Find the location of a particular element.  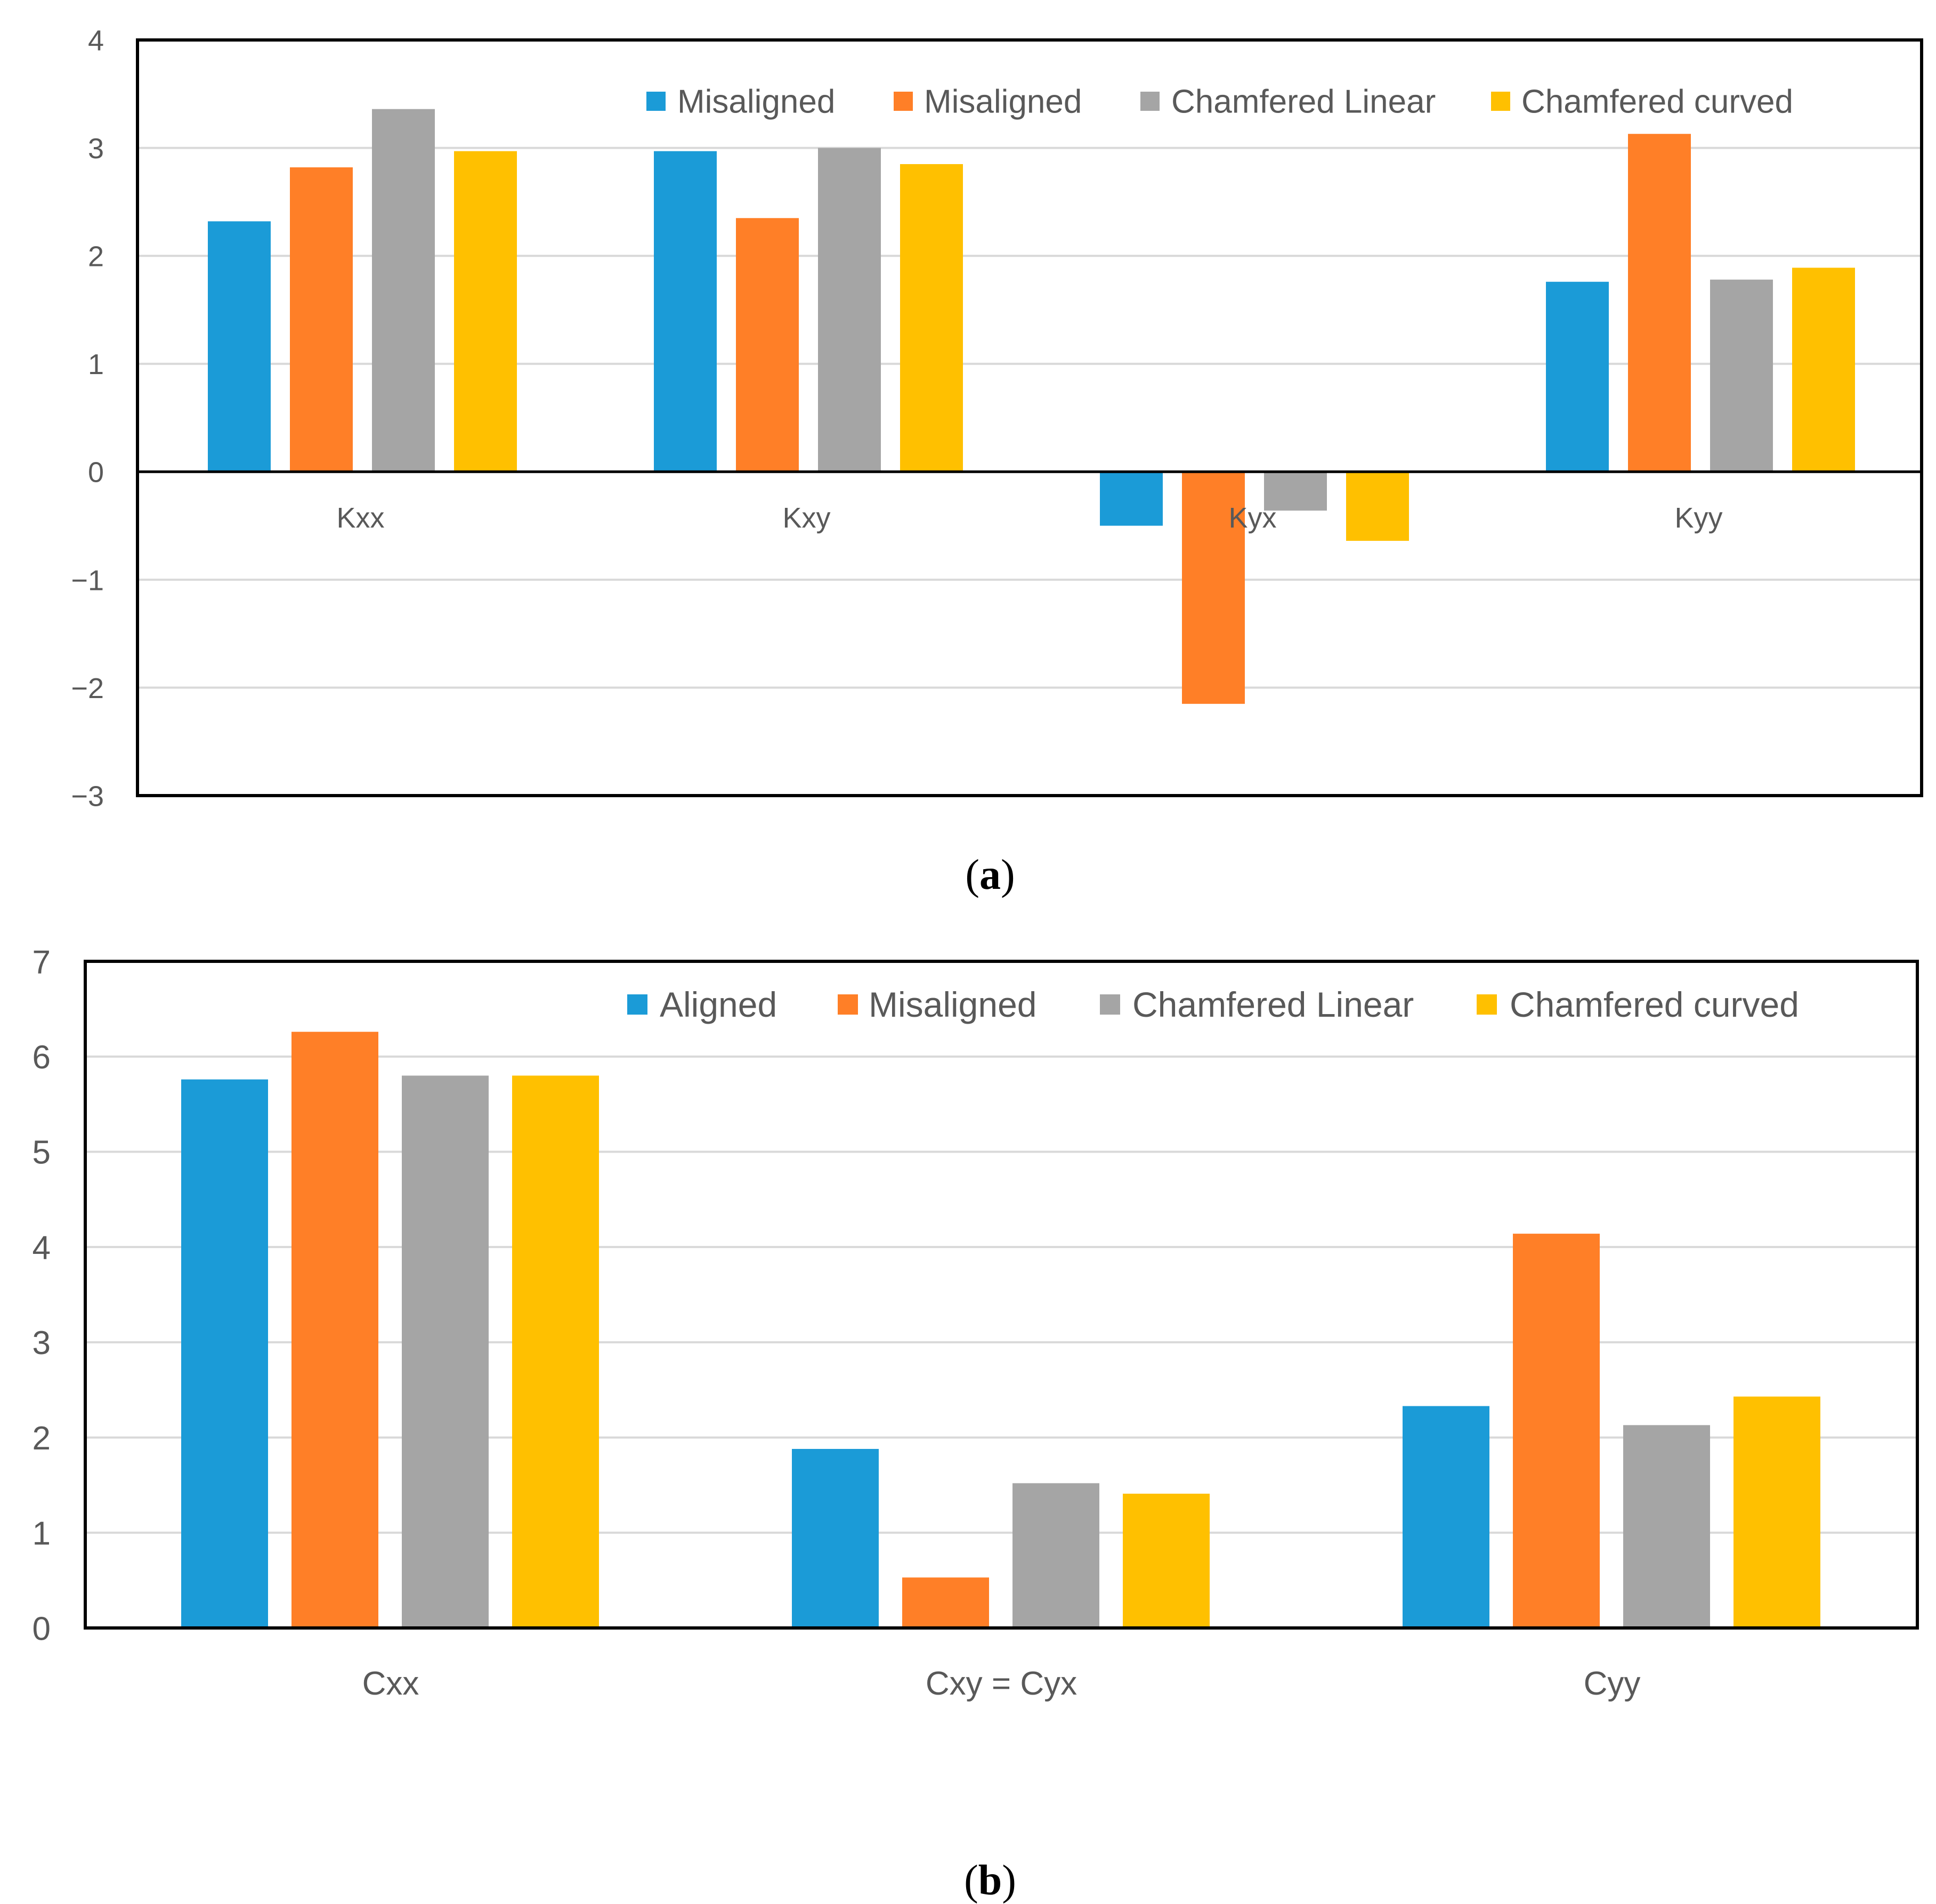

category-label: Cxx is located at coordinates (390, 1683).